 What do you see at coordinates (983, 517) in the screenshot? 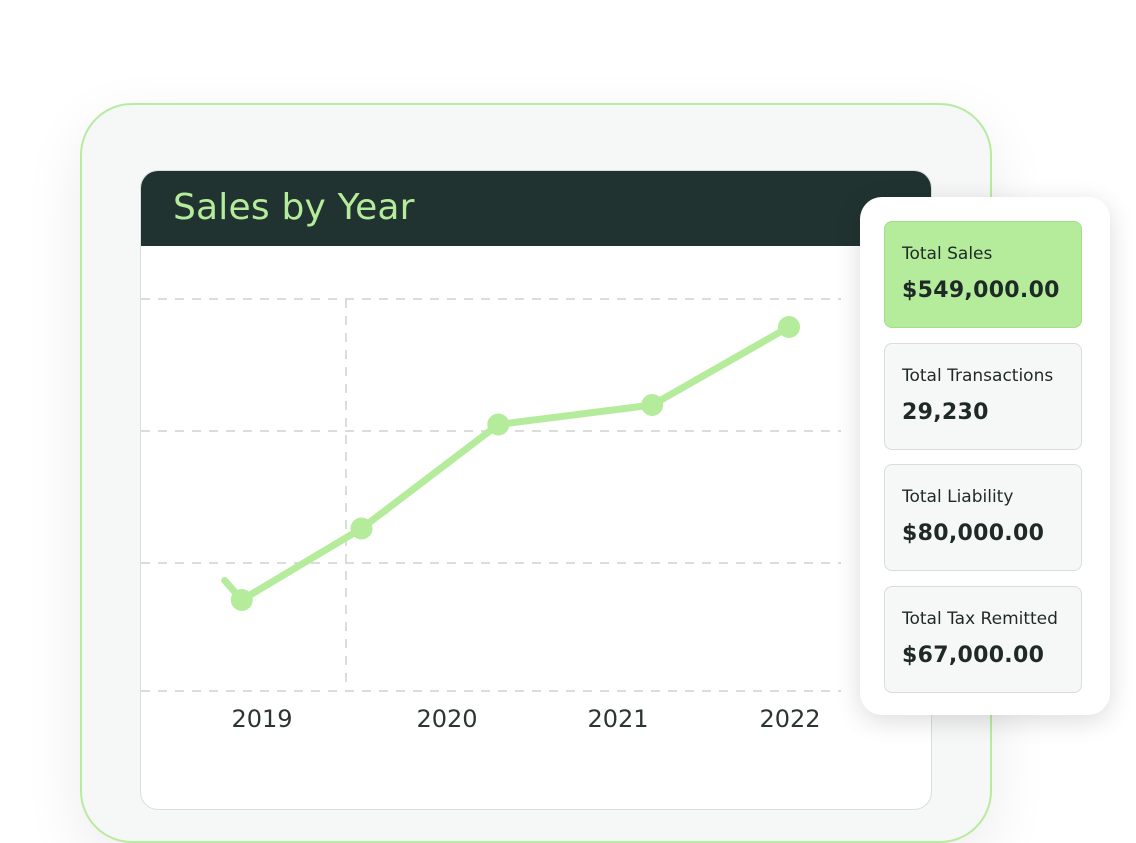
I see `stat-card-total-liability: Total Liability $80,000.00` at bounding box center [983, 517].